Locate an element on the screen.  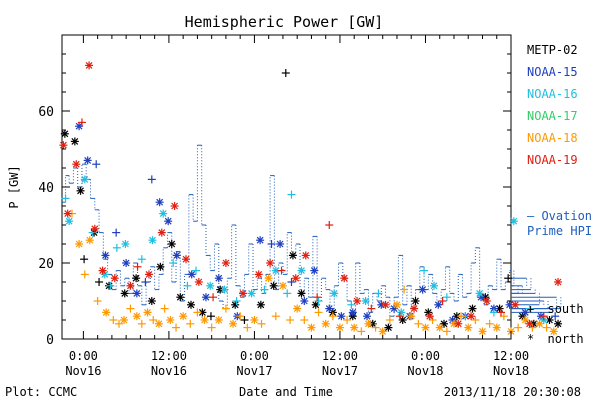
x-tick-date-label: Nov18 is located at coordinates (511, 371).